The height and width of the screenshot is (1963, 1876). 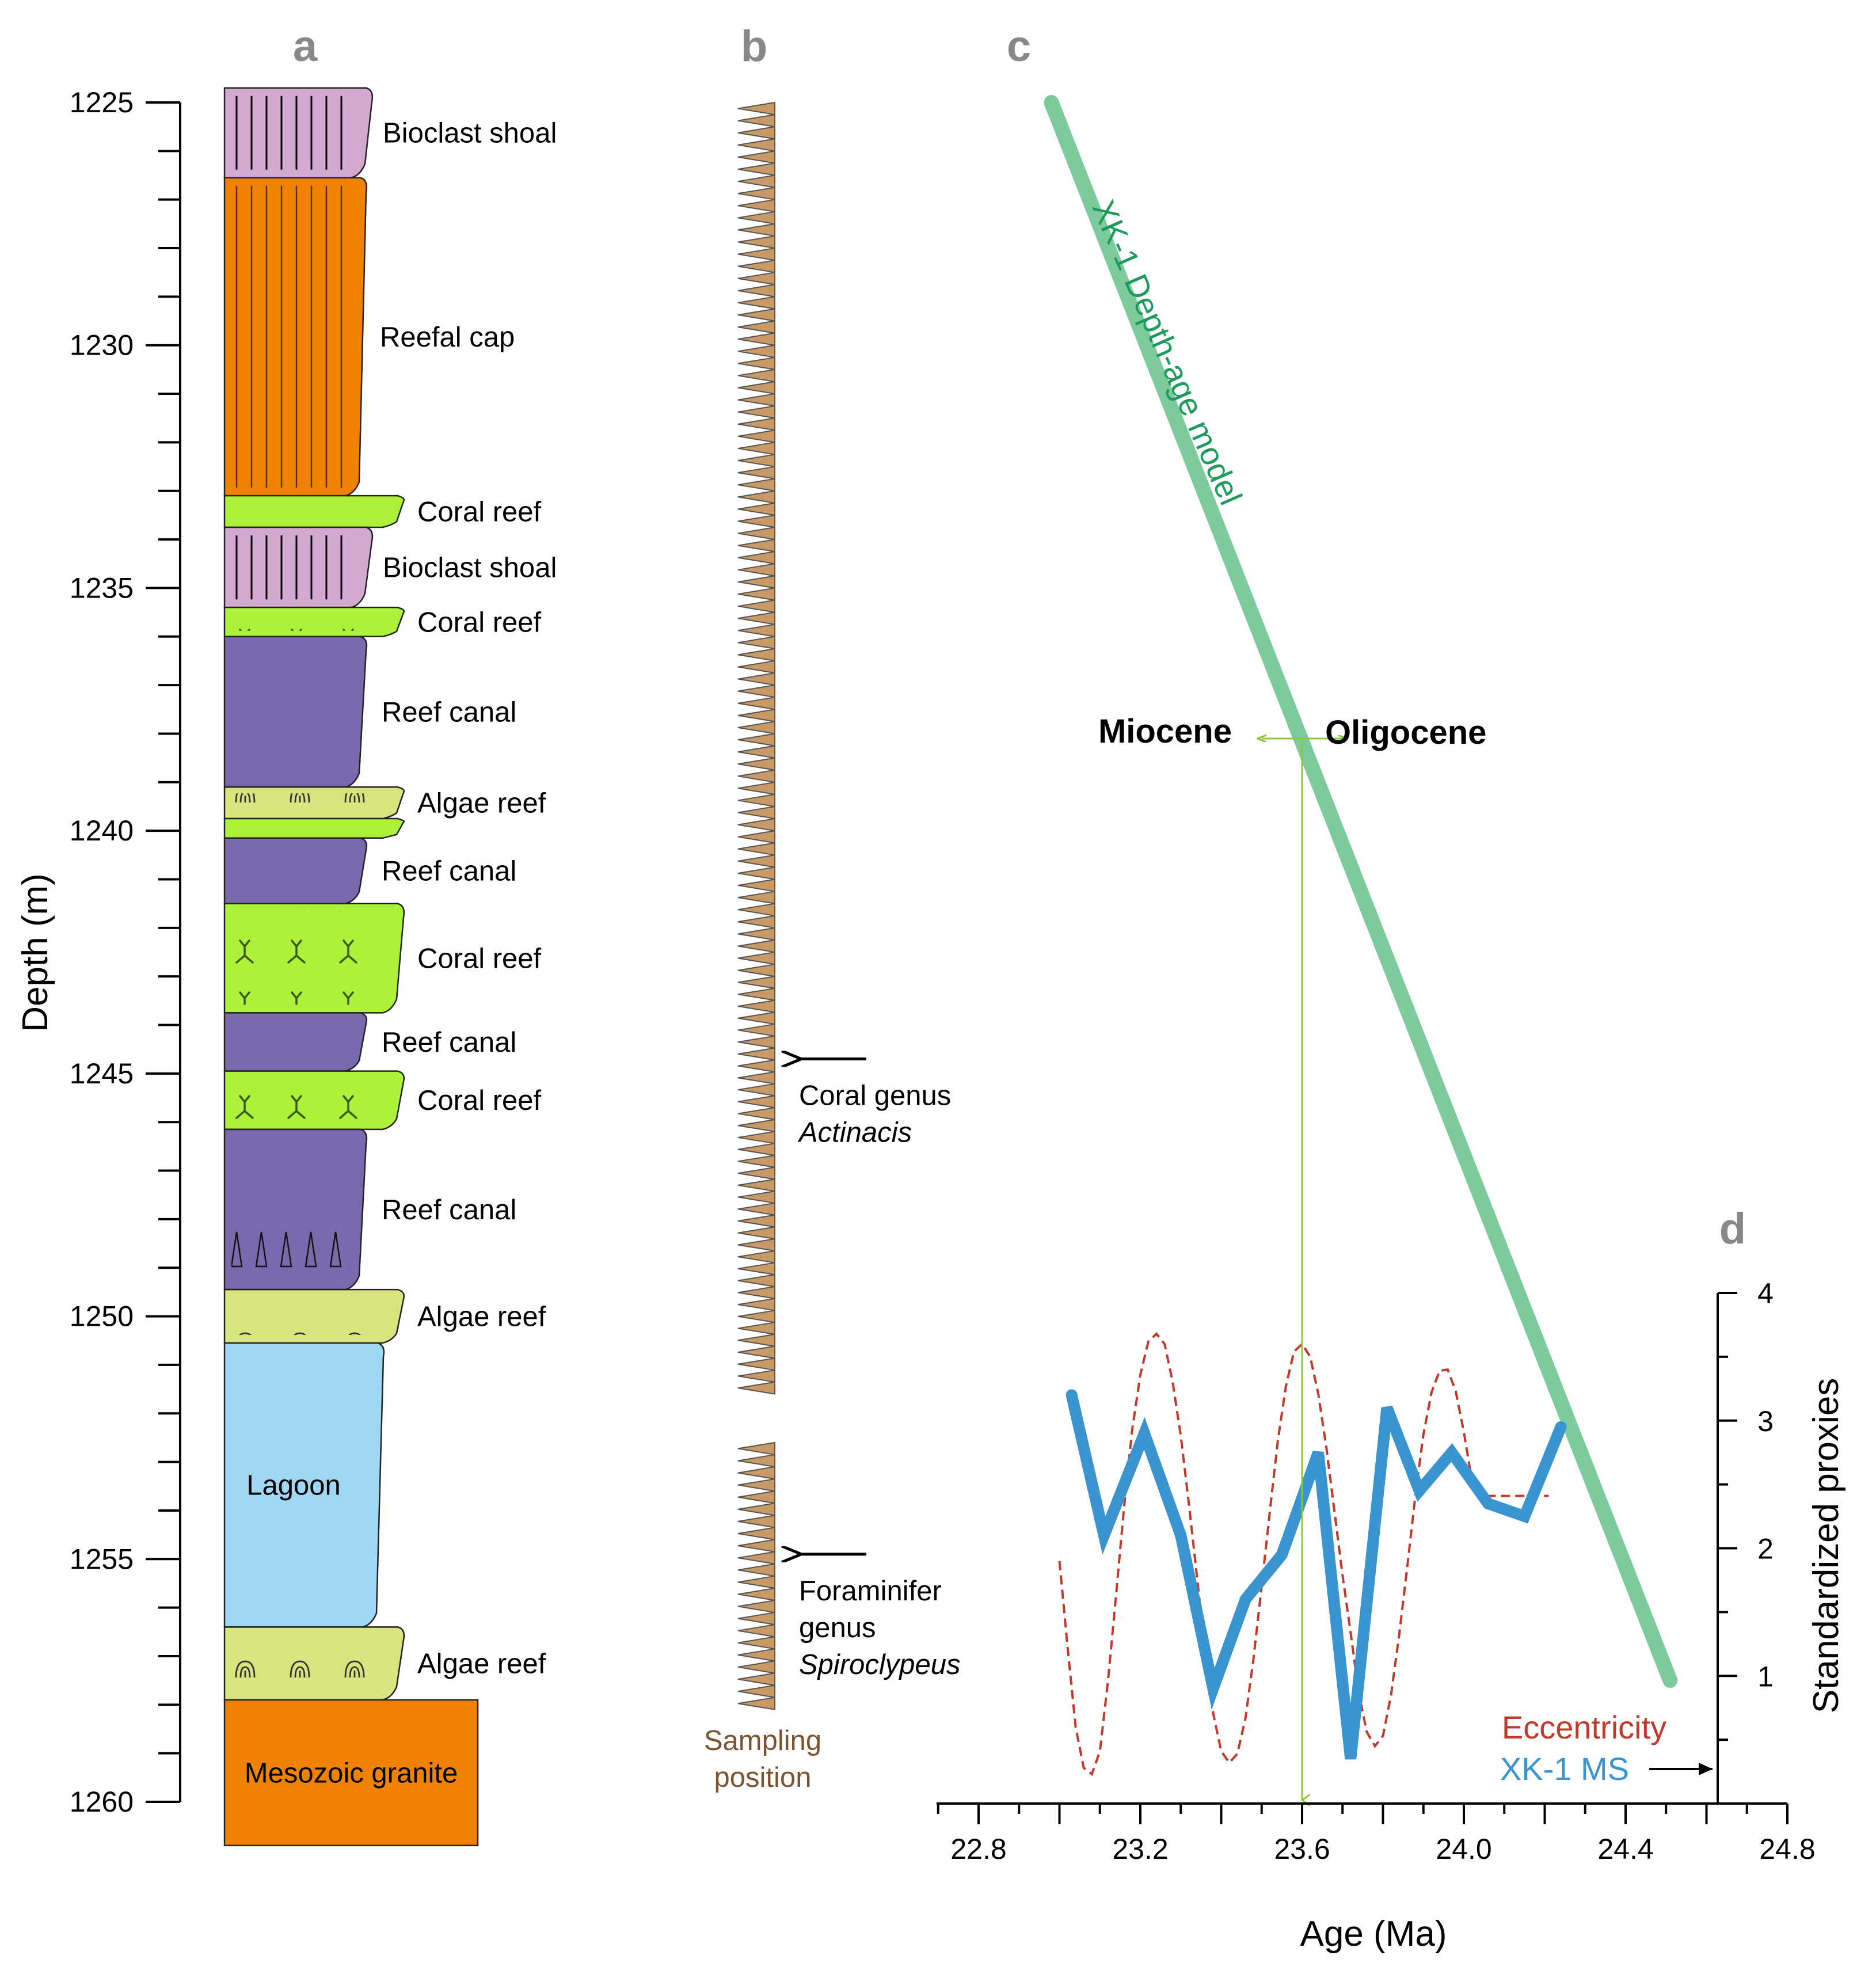 What do you see at coordinates (854, 1132) in the screenshot?
I see `marker-taxon: Actinacis` at bounding box center [854, 1132].